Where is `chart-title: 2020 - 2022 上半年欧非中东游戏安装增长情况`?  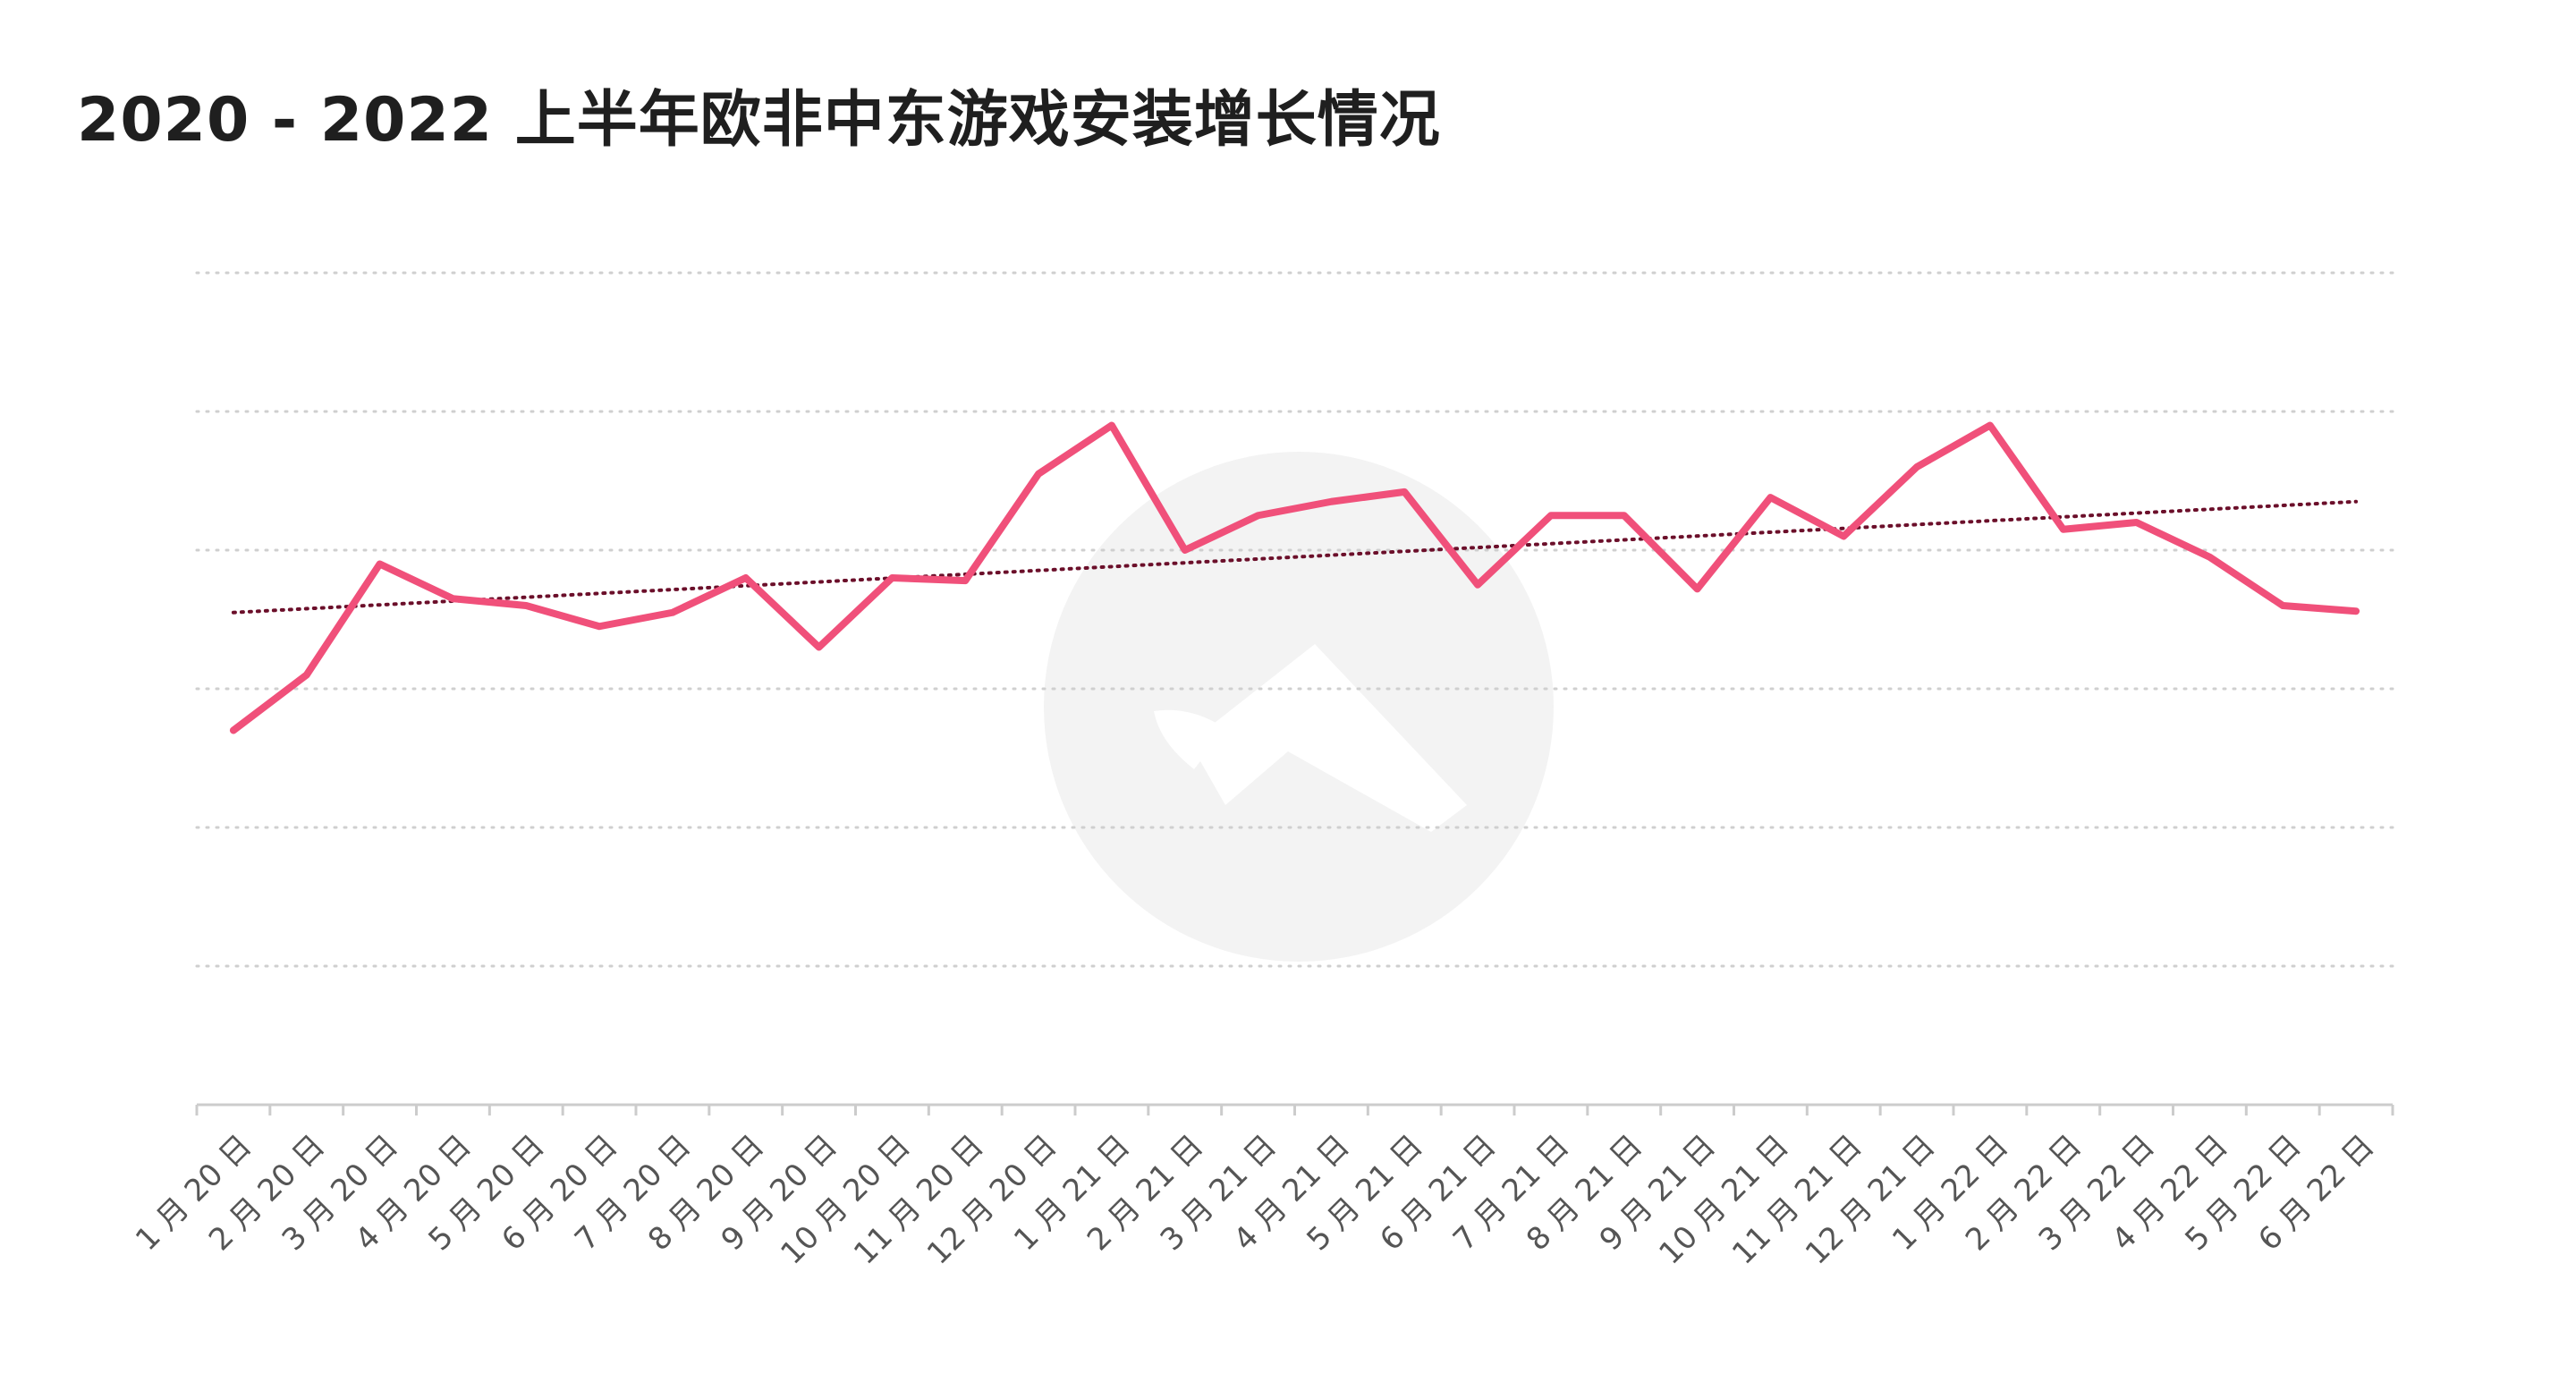
chart-title: 2020 - 2022 上半年欧非中东游戏安装增长情况 is located at coordinates (759, 120).